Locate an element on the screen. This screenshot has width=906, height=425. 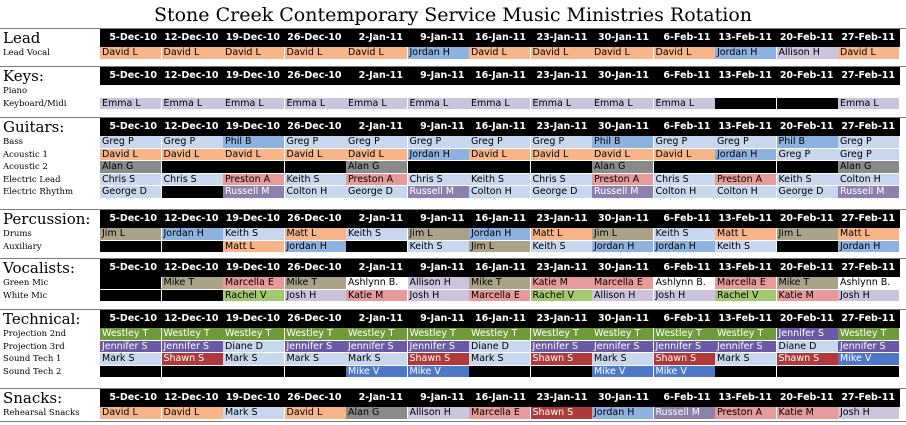
schedule-cell: Allison H is located at coordinates (438, 283).